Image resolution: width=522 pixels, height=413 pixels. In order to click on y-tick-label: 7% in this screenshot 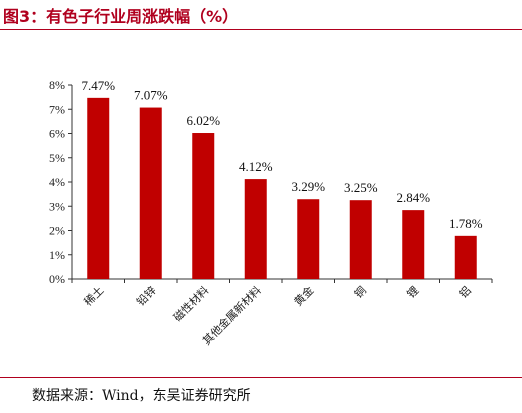, I will do `click(57, 109)`.